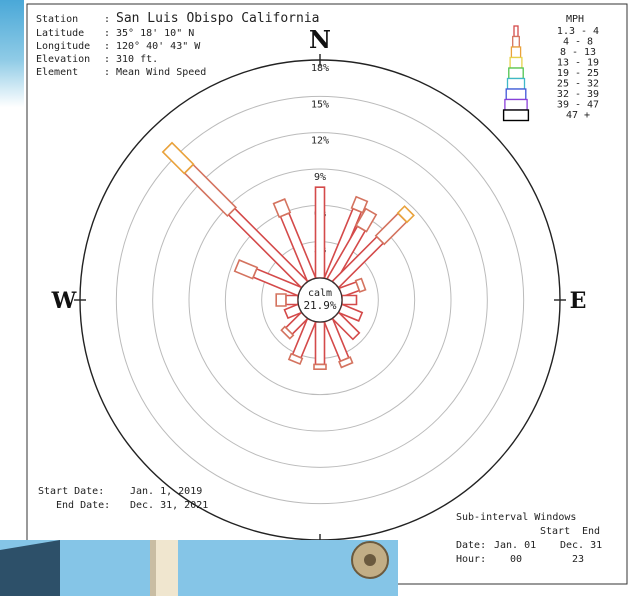 The height and width of the screenshot is (596, 634). Describe the element at coordinates (471, 559) in the screenshot. I see `hour-label: Hour:` at that location.